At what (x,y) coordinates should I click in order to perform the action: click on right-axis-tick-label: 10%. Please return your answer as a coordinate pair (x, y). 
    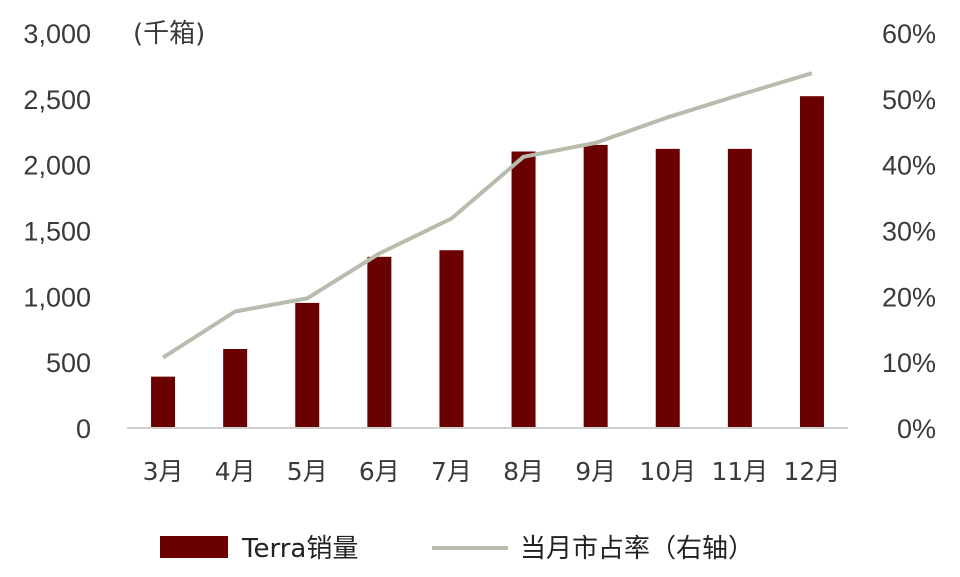
    Looking at the image, I should click on (909, 363).